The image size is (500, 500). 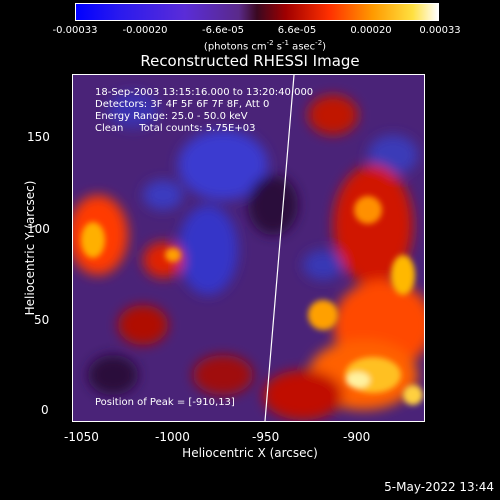 What do you see at coordinates (145, 30) in the screenshot?
I see `colorbar-tick-label: -0.00020` at bounding box center [145, 30].